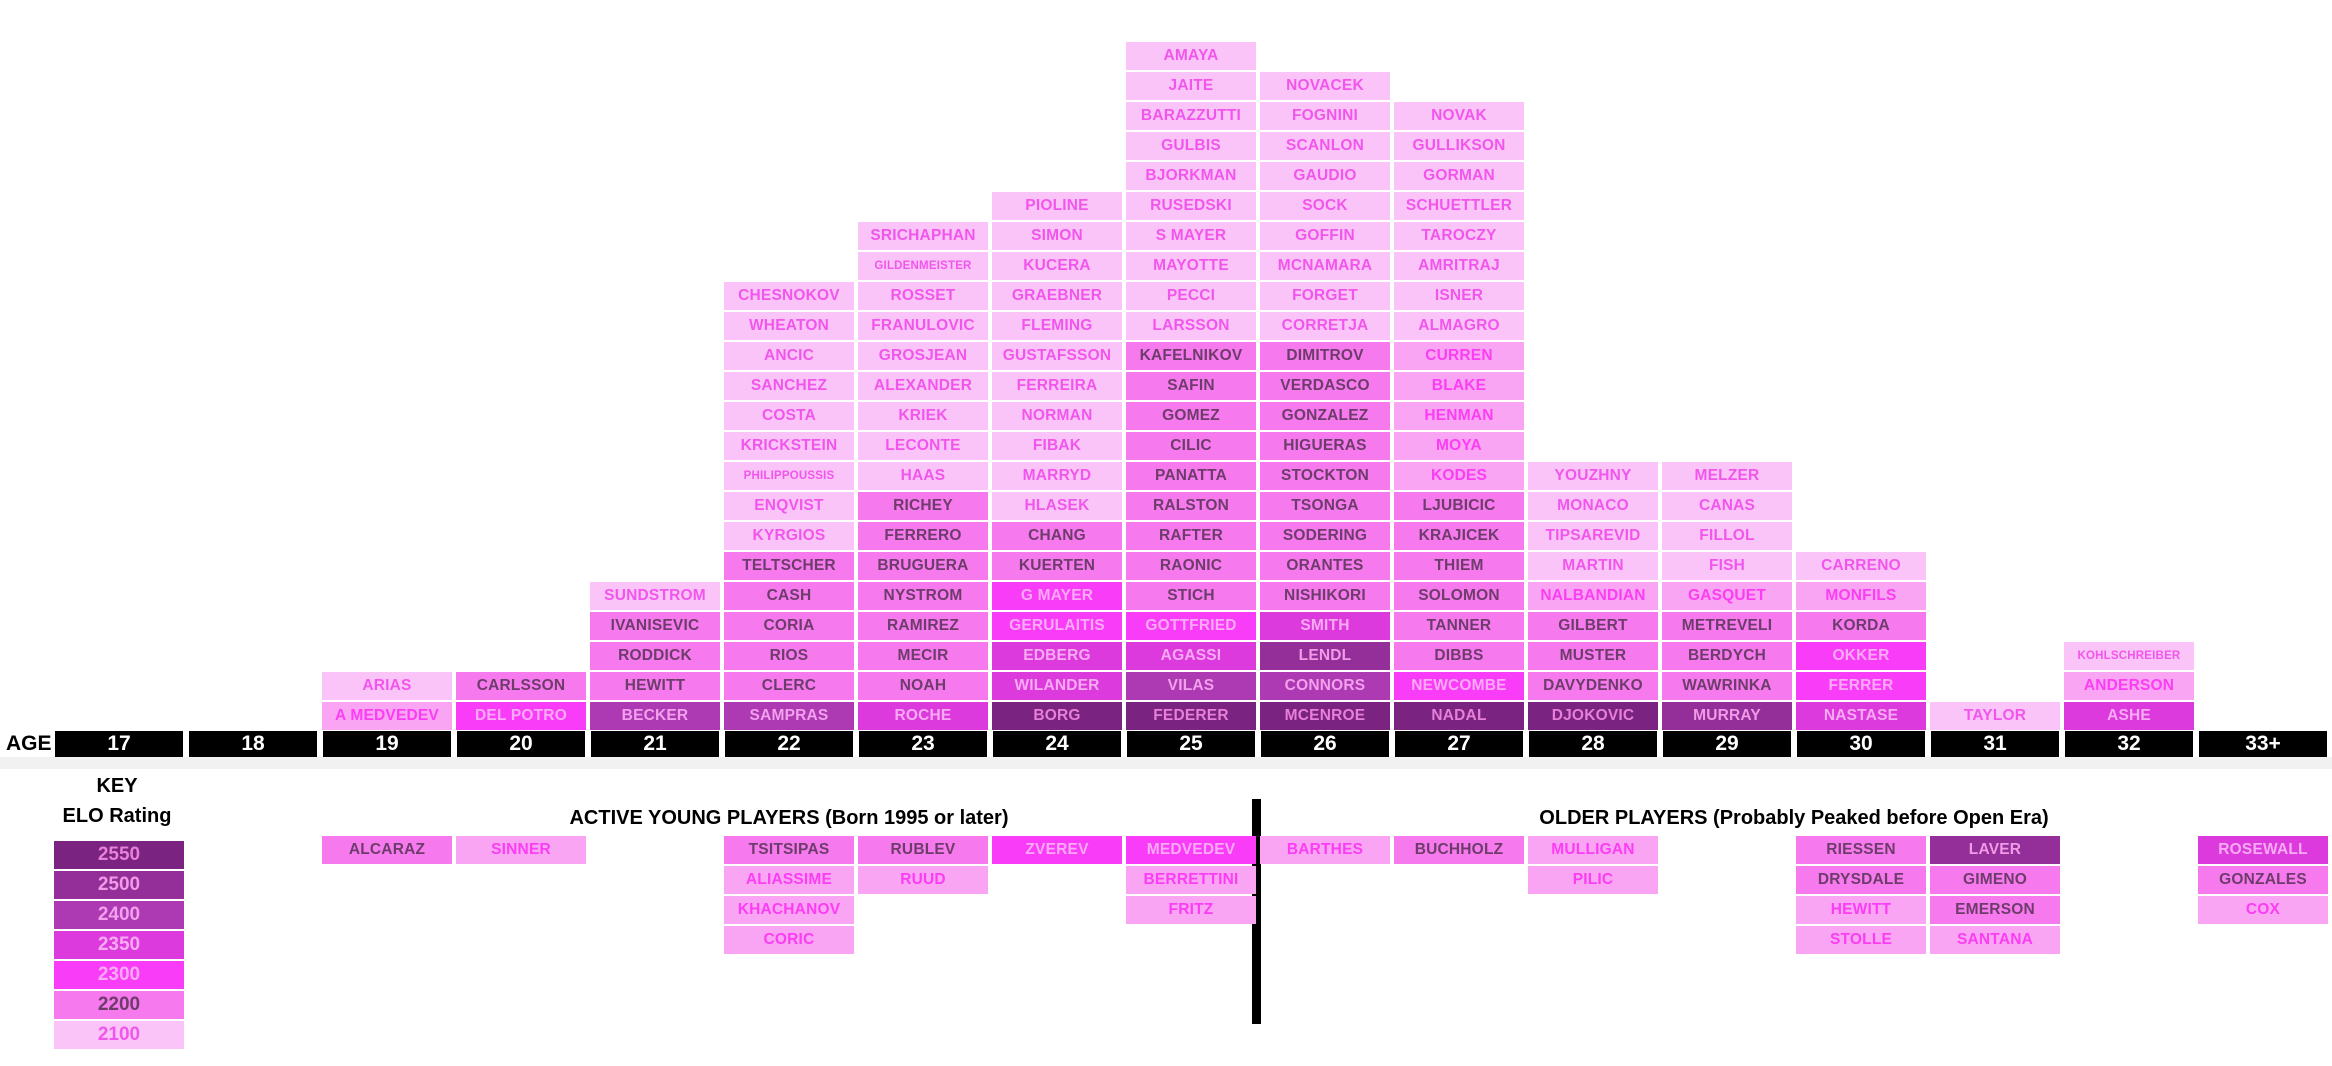 This screenshot has width=2332, height=1066. What do you see at coordinates (1593, 744) in the screenshot?
I see `age-tick-28: 28` at bounding box center [1593, 744].